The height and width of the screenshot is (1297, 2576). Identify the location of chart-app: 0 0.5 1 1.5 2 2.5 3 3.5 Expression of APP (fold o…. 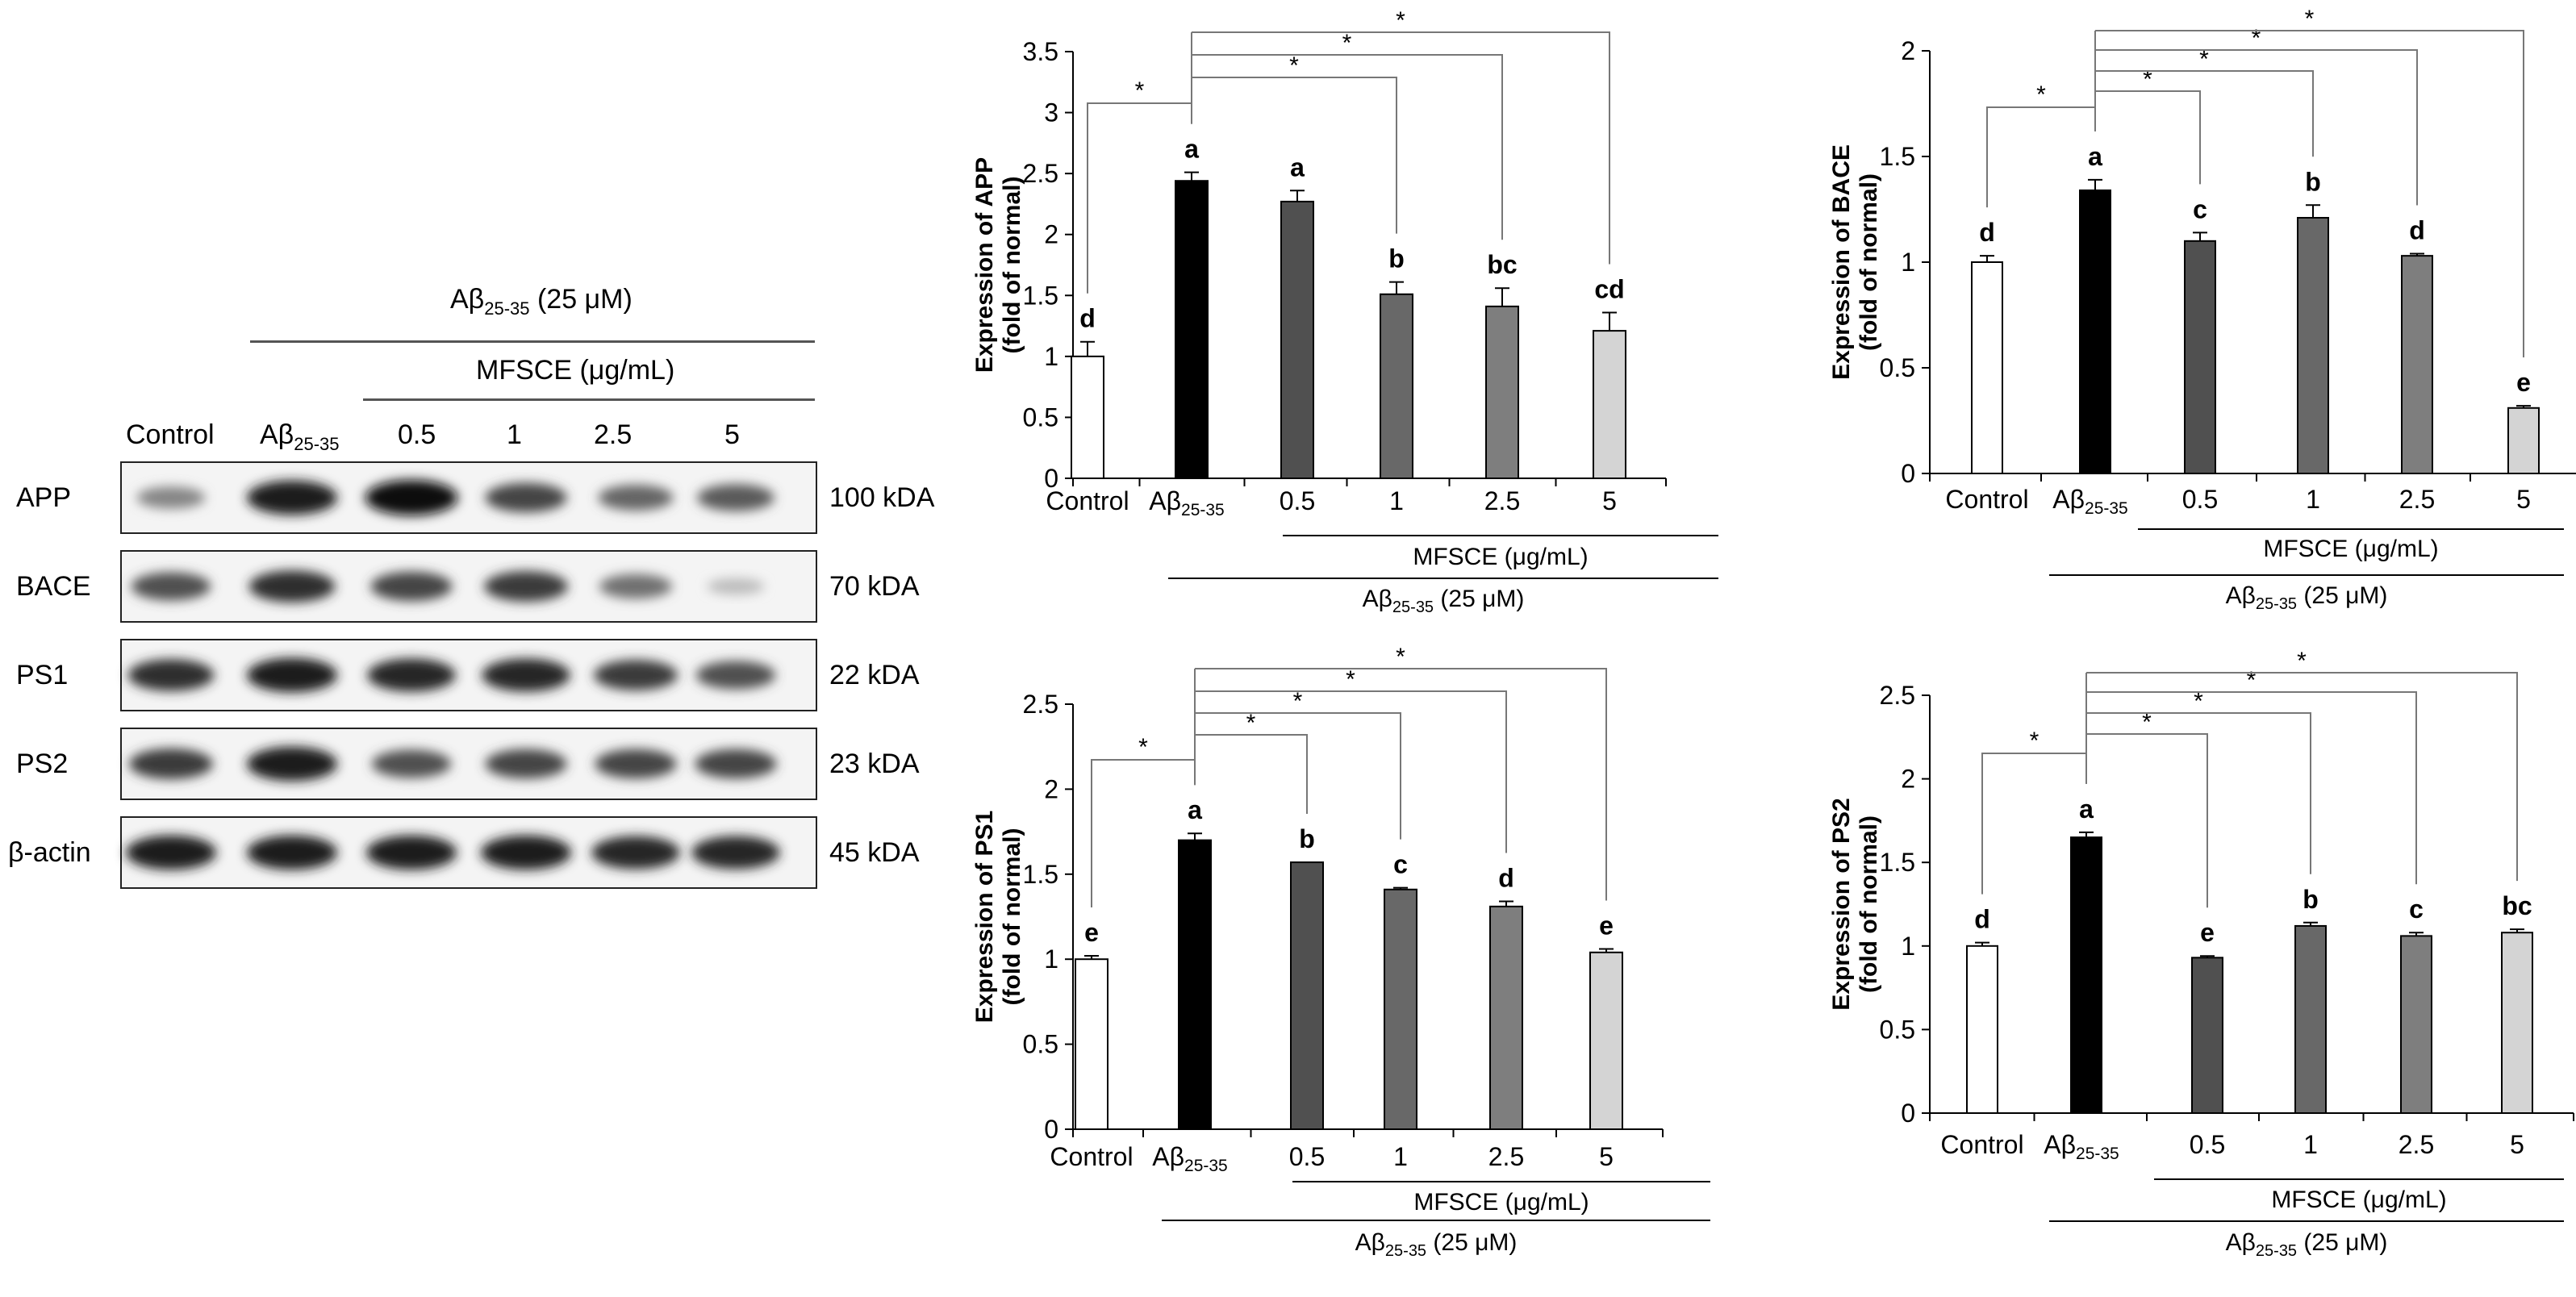
(1344, 311).